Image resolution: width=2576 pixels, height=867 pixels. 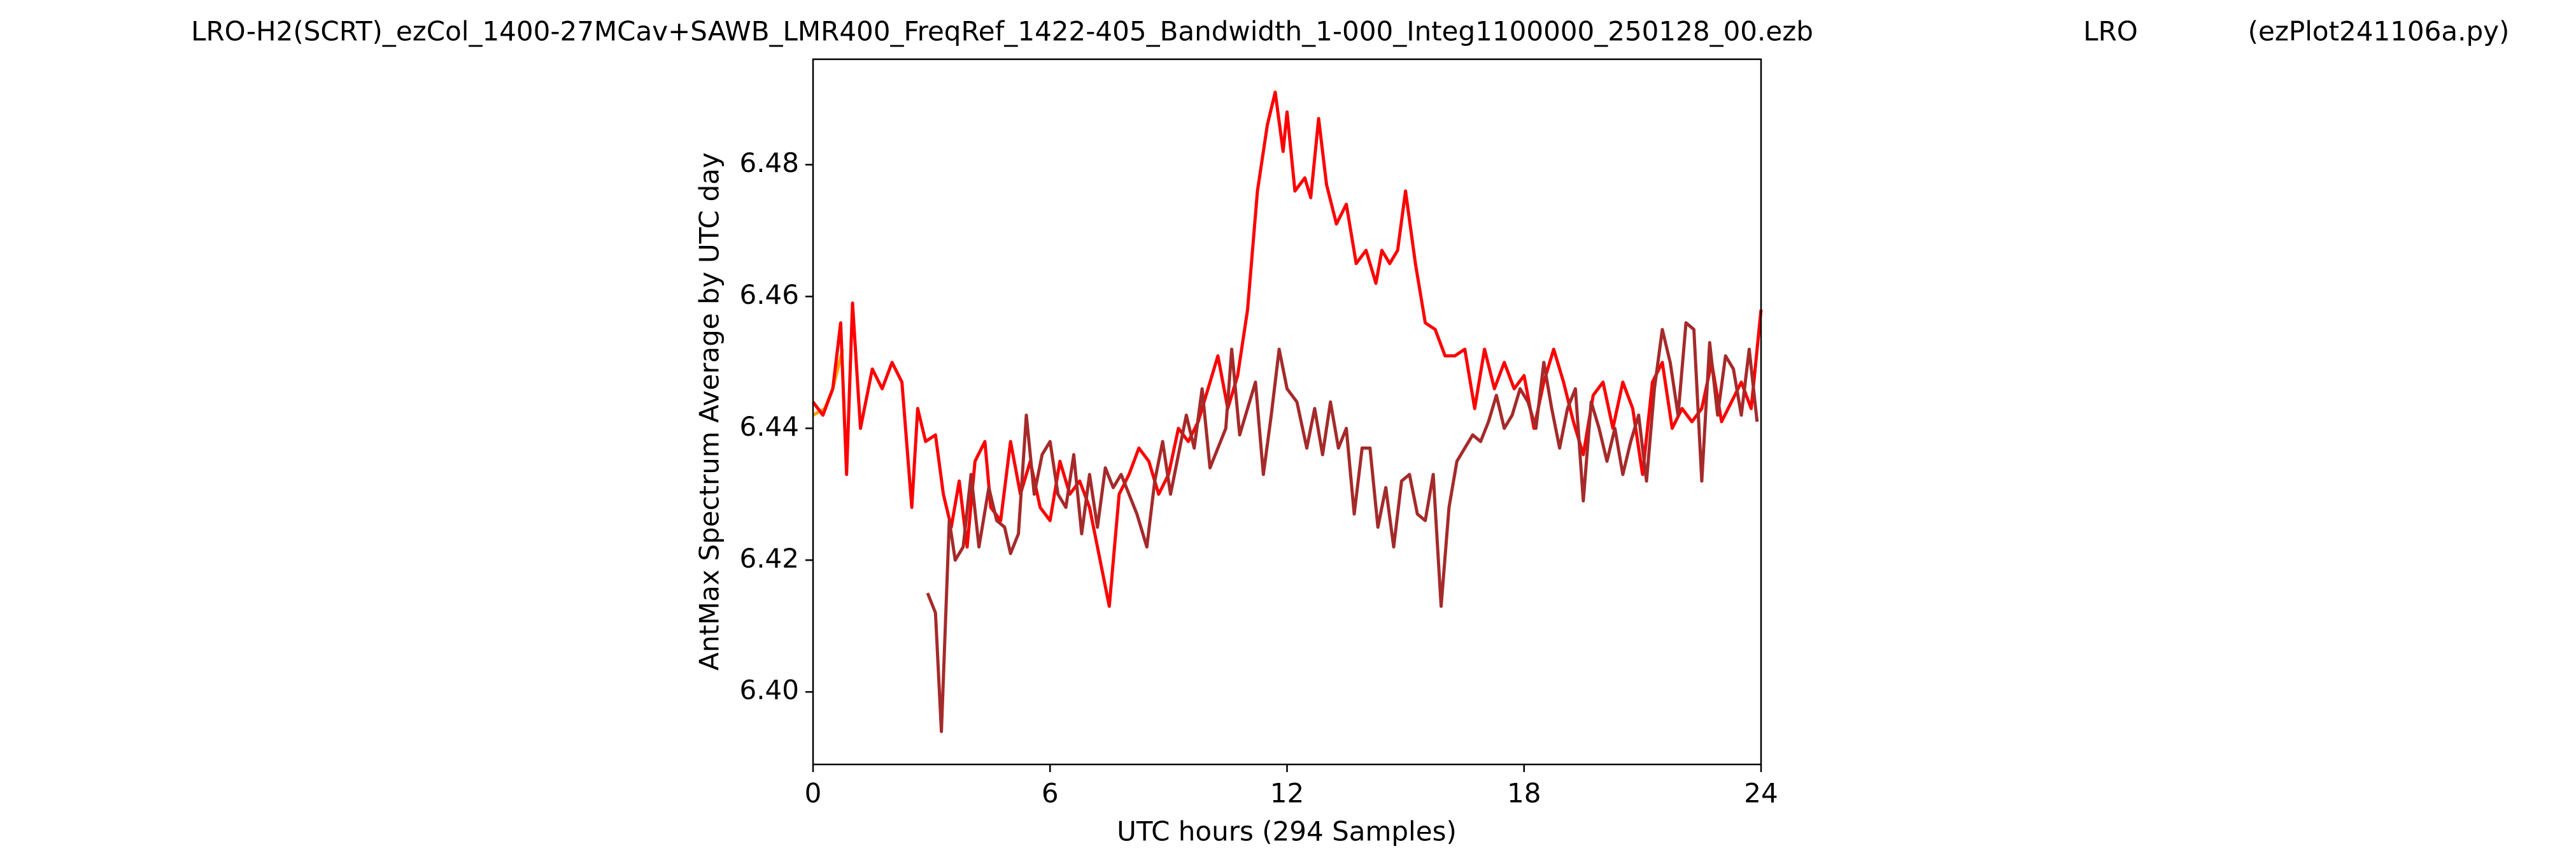 What do you see at coordinates (769, 294) in the screenshot?
I see `y-tick-label: 6.46` at bounding box center [769, 294].